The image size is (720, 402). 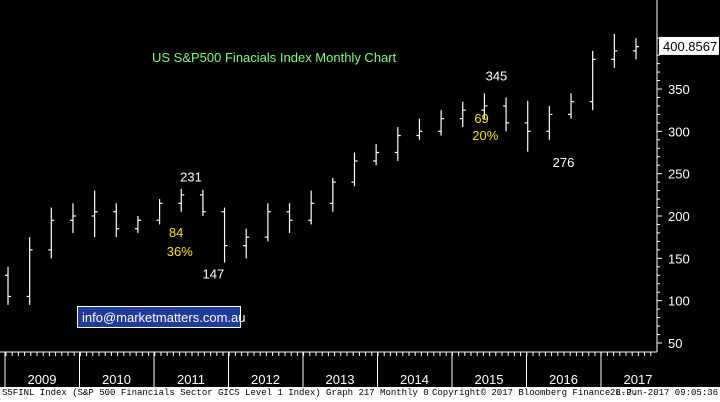 I want to click on x-tick-label: 2010, so click(x=116, y=379).